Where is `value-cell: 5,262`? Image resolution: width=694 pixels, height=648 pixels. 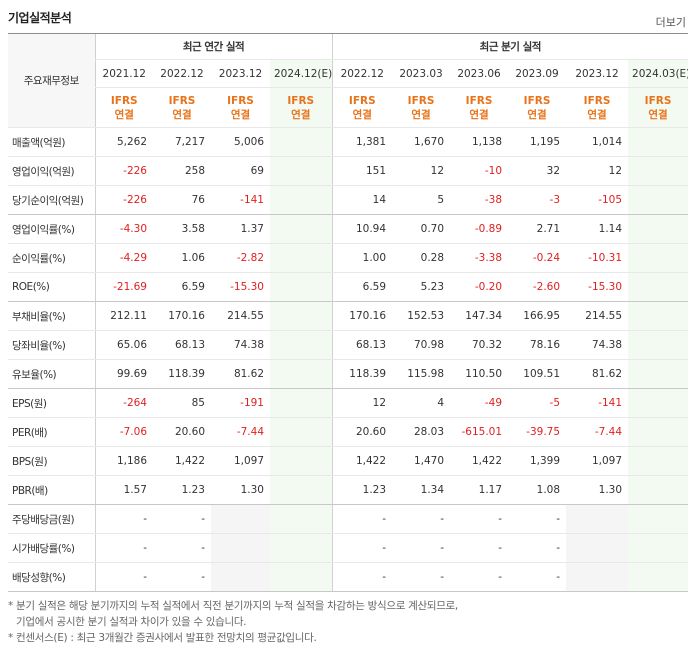 value-cell: 5,262 is located at coordinates (123, 142).